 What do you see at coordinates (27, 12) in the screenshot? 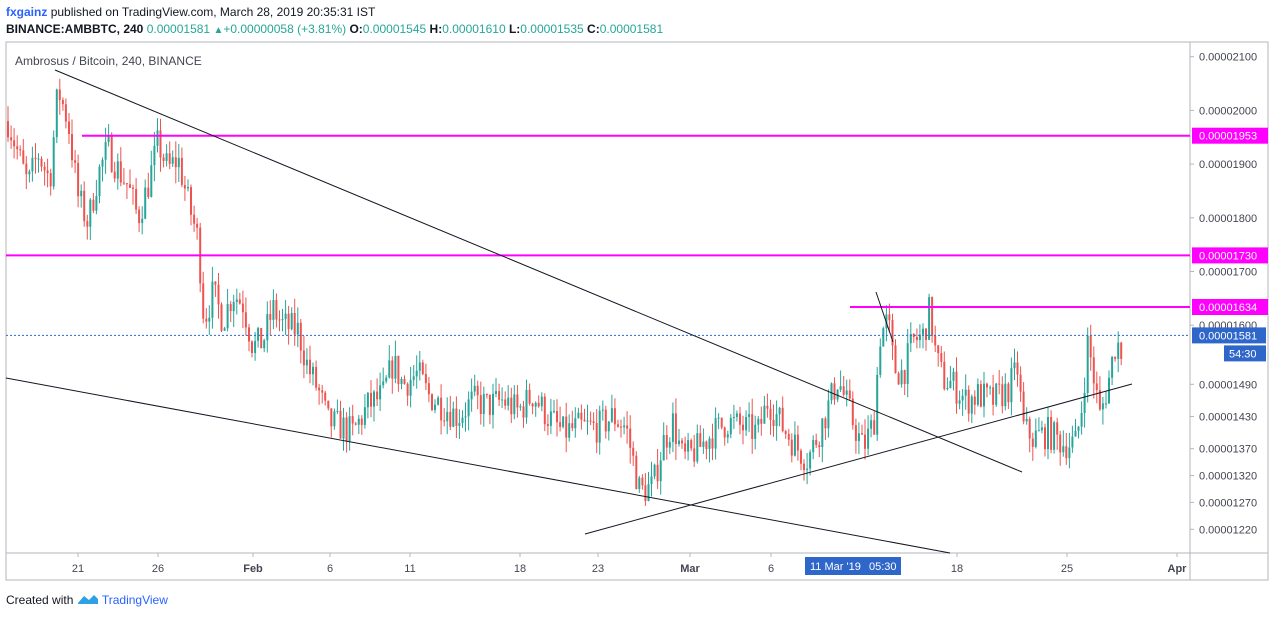
I see `author-name: fxgainz` at bounding box center [27, 12].